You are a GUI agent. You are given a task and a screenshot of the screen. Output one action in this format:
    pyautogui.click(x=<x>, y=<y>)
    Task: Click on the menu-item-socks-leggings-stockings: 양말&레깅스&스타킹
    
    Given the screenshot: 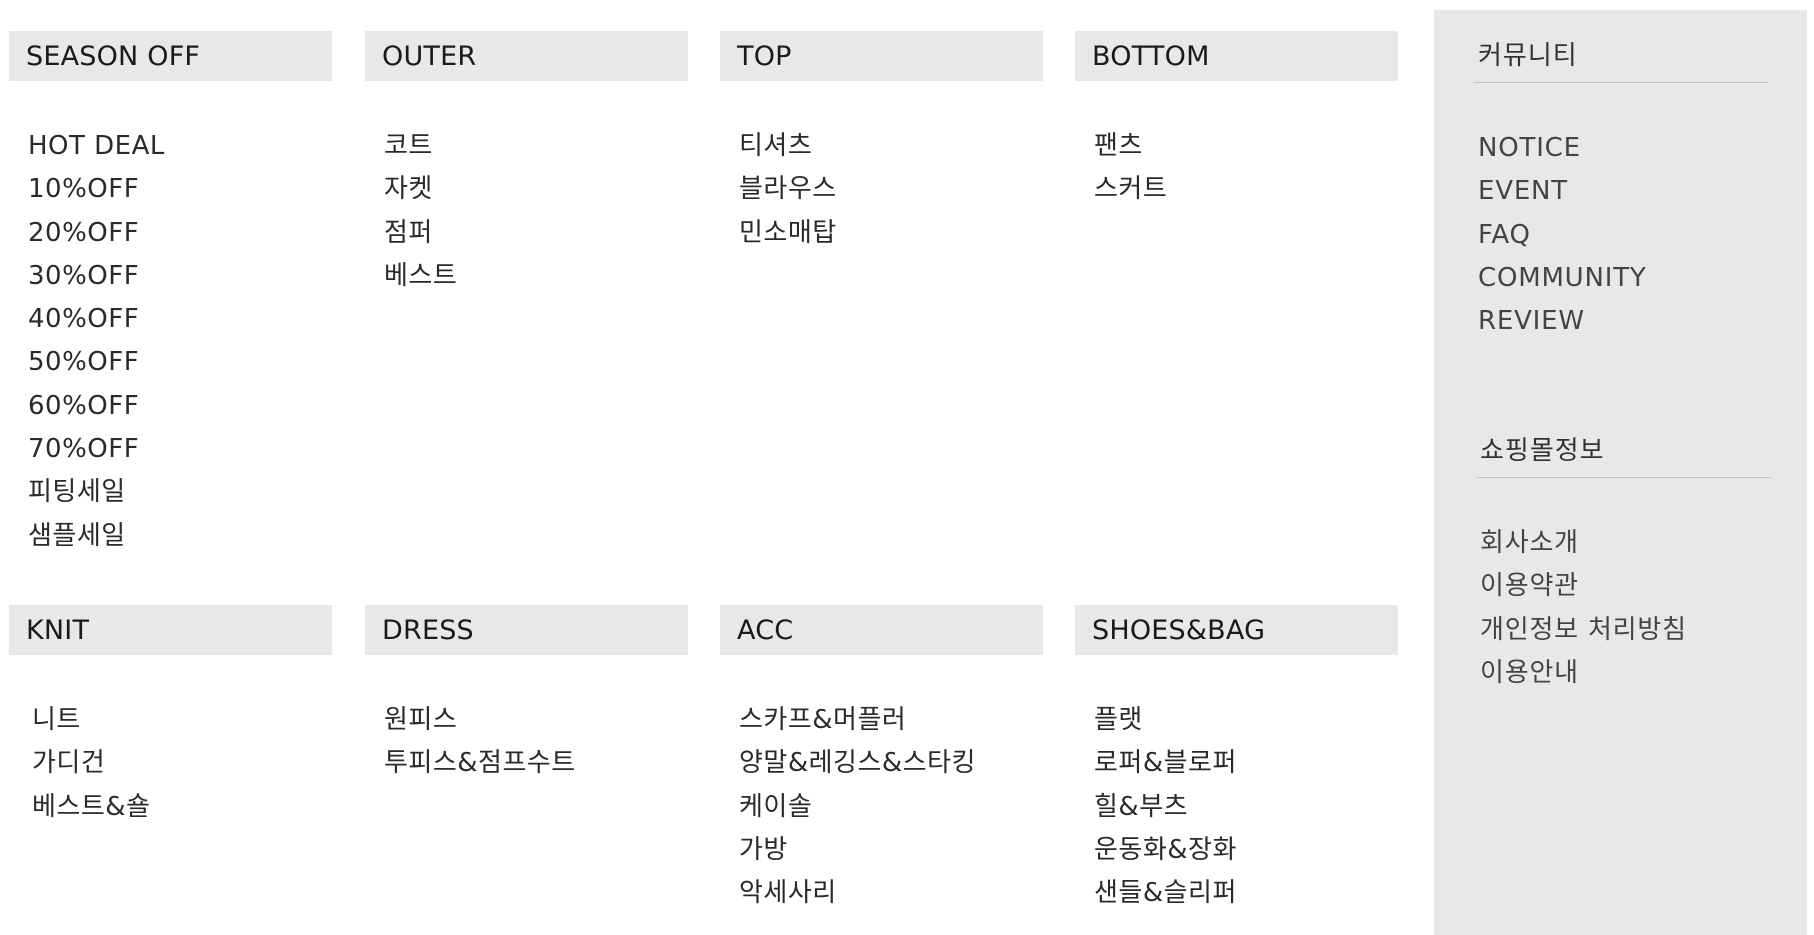 What is the action you would take?
    pyautogui.click(x=857, y=763)
    